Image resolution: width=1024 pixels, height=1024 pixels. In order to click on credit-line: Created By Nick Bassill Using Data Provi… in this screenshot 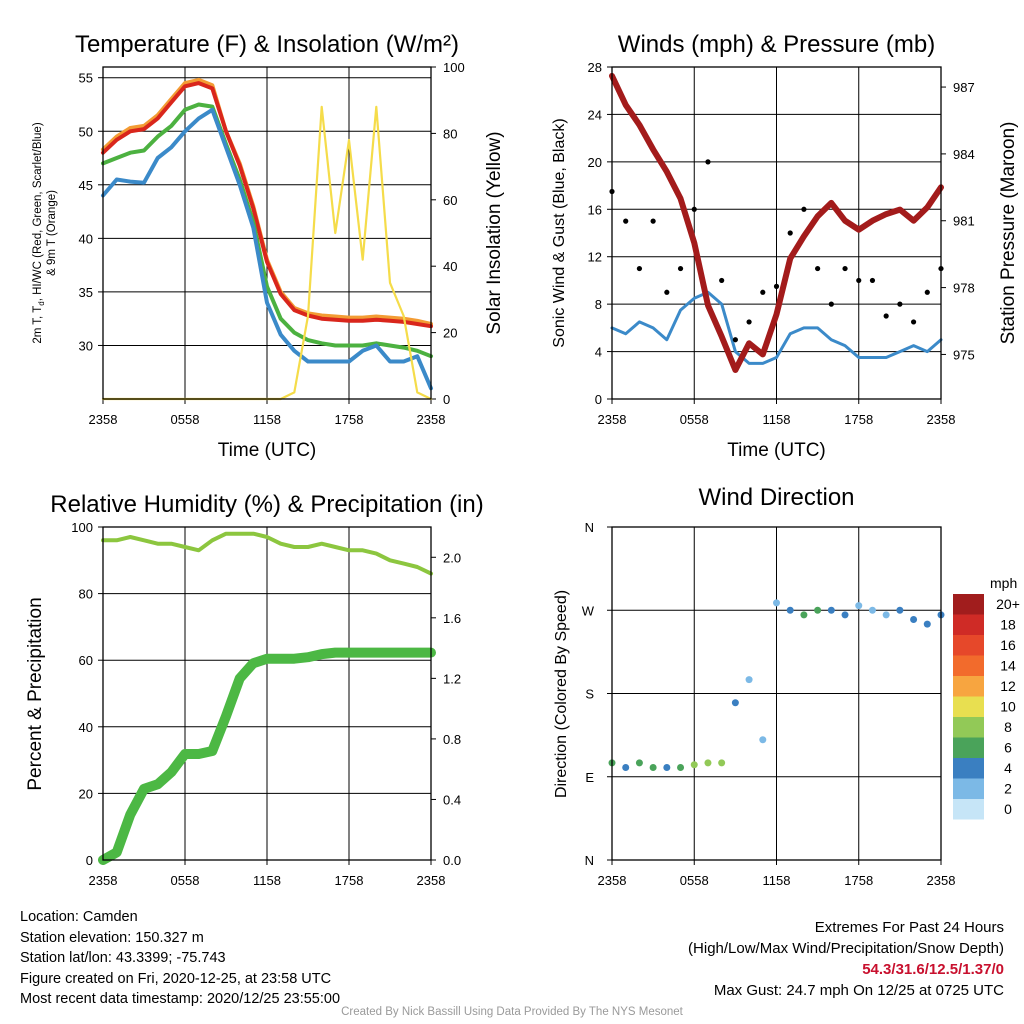, I will do `click(512, 1012)`.